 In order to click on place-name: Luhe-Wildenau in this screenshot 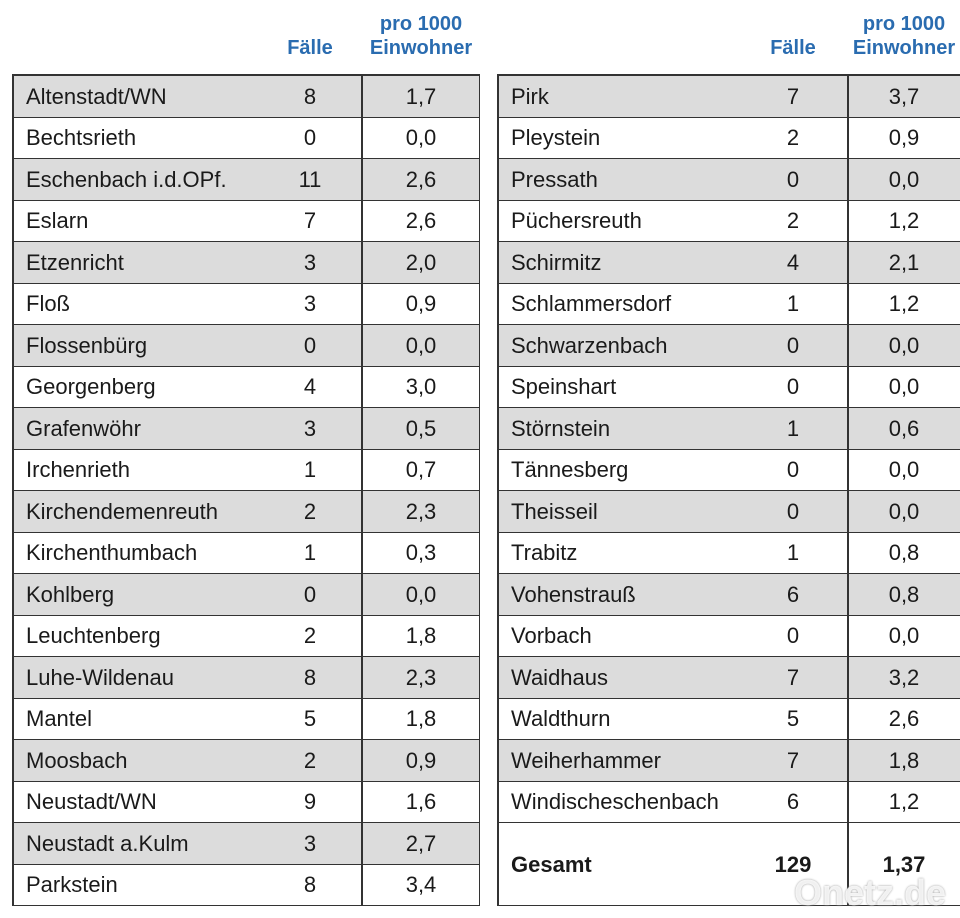, I will do `click(100, 677)`.